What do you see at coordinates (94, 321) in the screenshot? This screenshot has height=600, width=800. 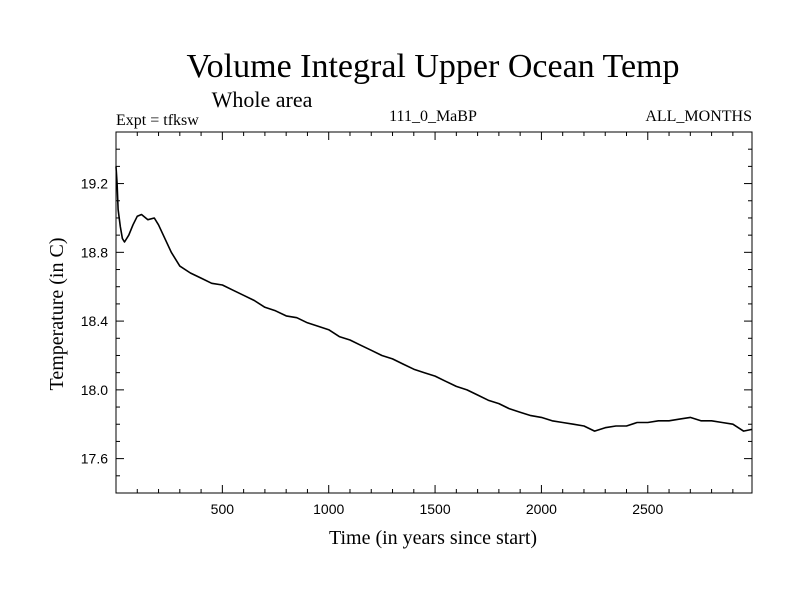 I see `y-tick-label: 18.4` at bounding box center [94, 321].